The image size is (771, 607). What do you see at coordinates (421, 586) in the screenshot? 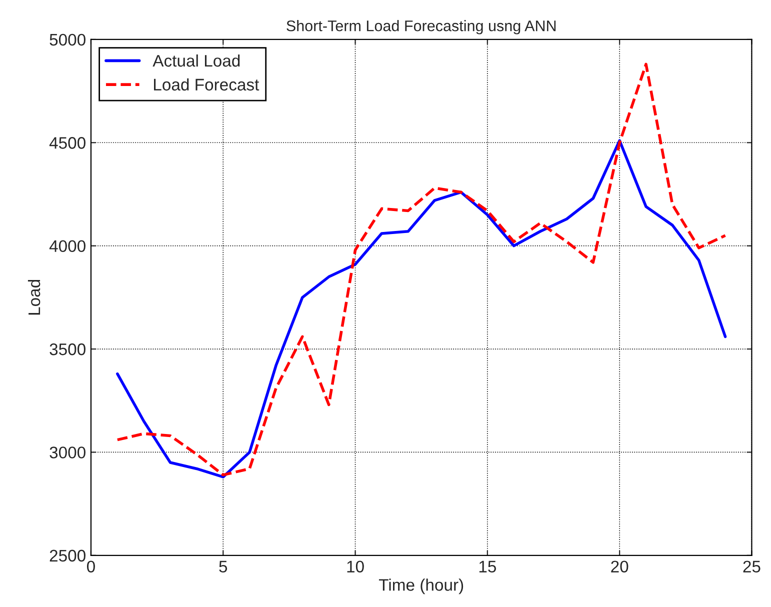
I see `x-axis-title: Time (hour)` at bounding box center [421, 586].